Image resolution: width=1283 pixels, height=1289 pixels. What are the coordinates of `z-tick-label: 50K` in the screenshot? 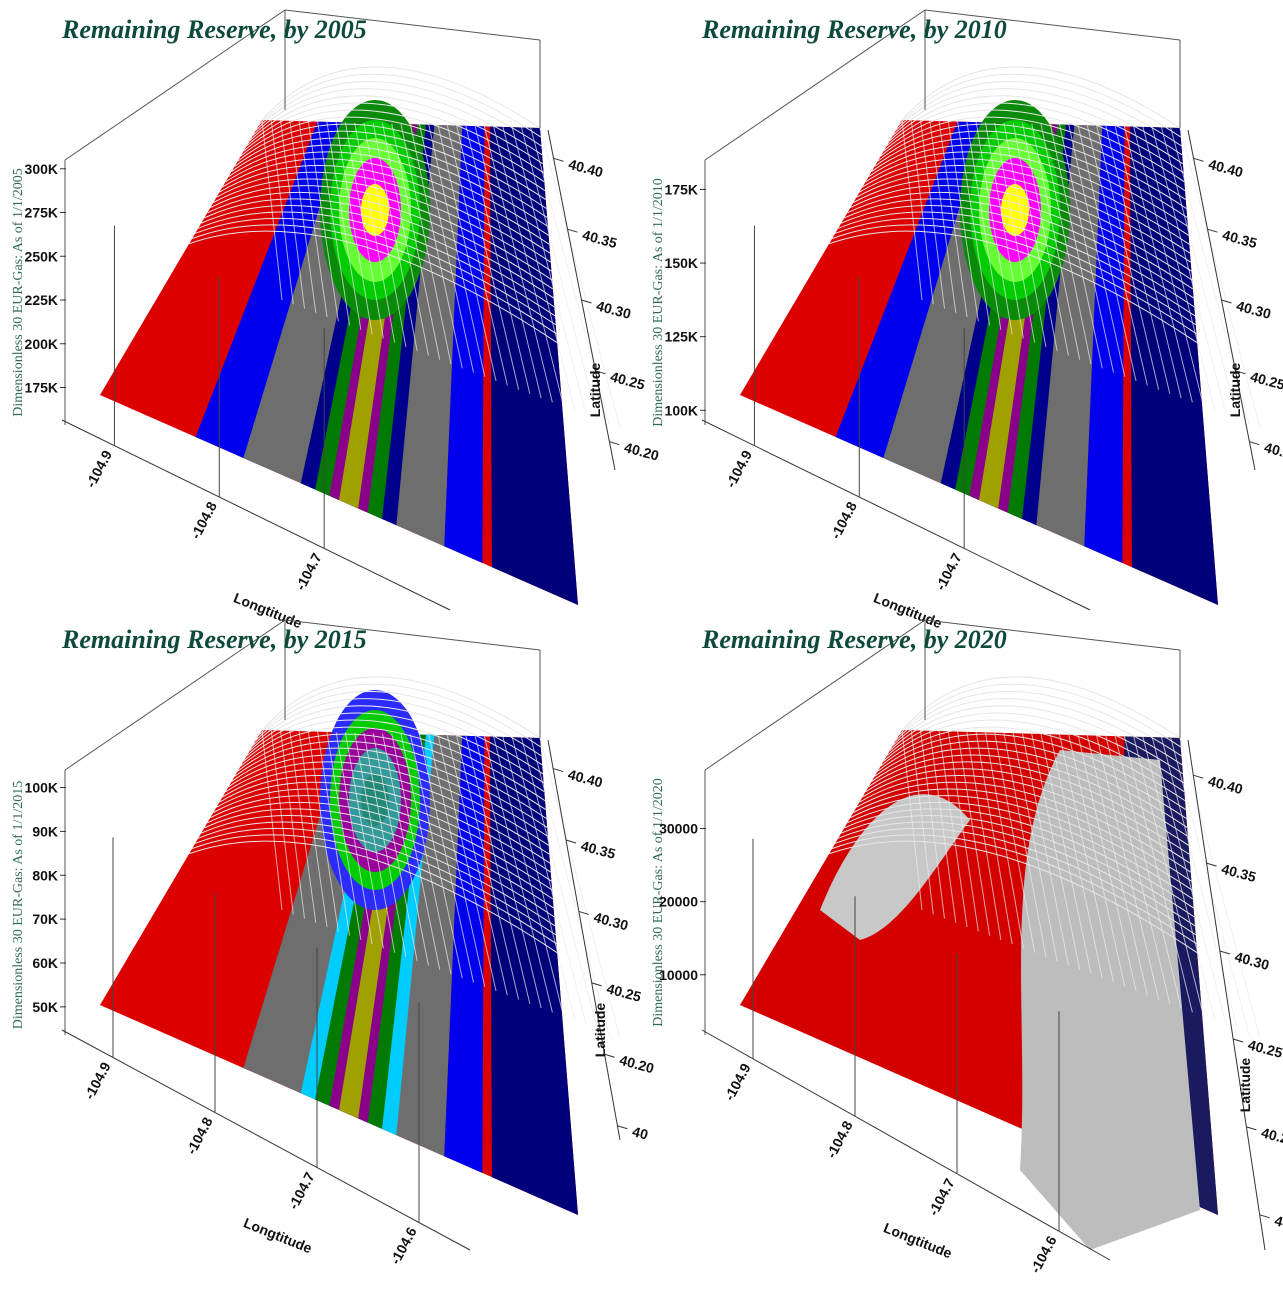 It's located at (45, 1007).